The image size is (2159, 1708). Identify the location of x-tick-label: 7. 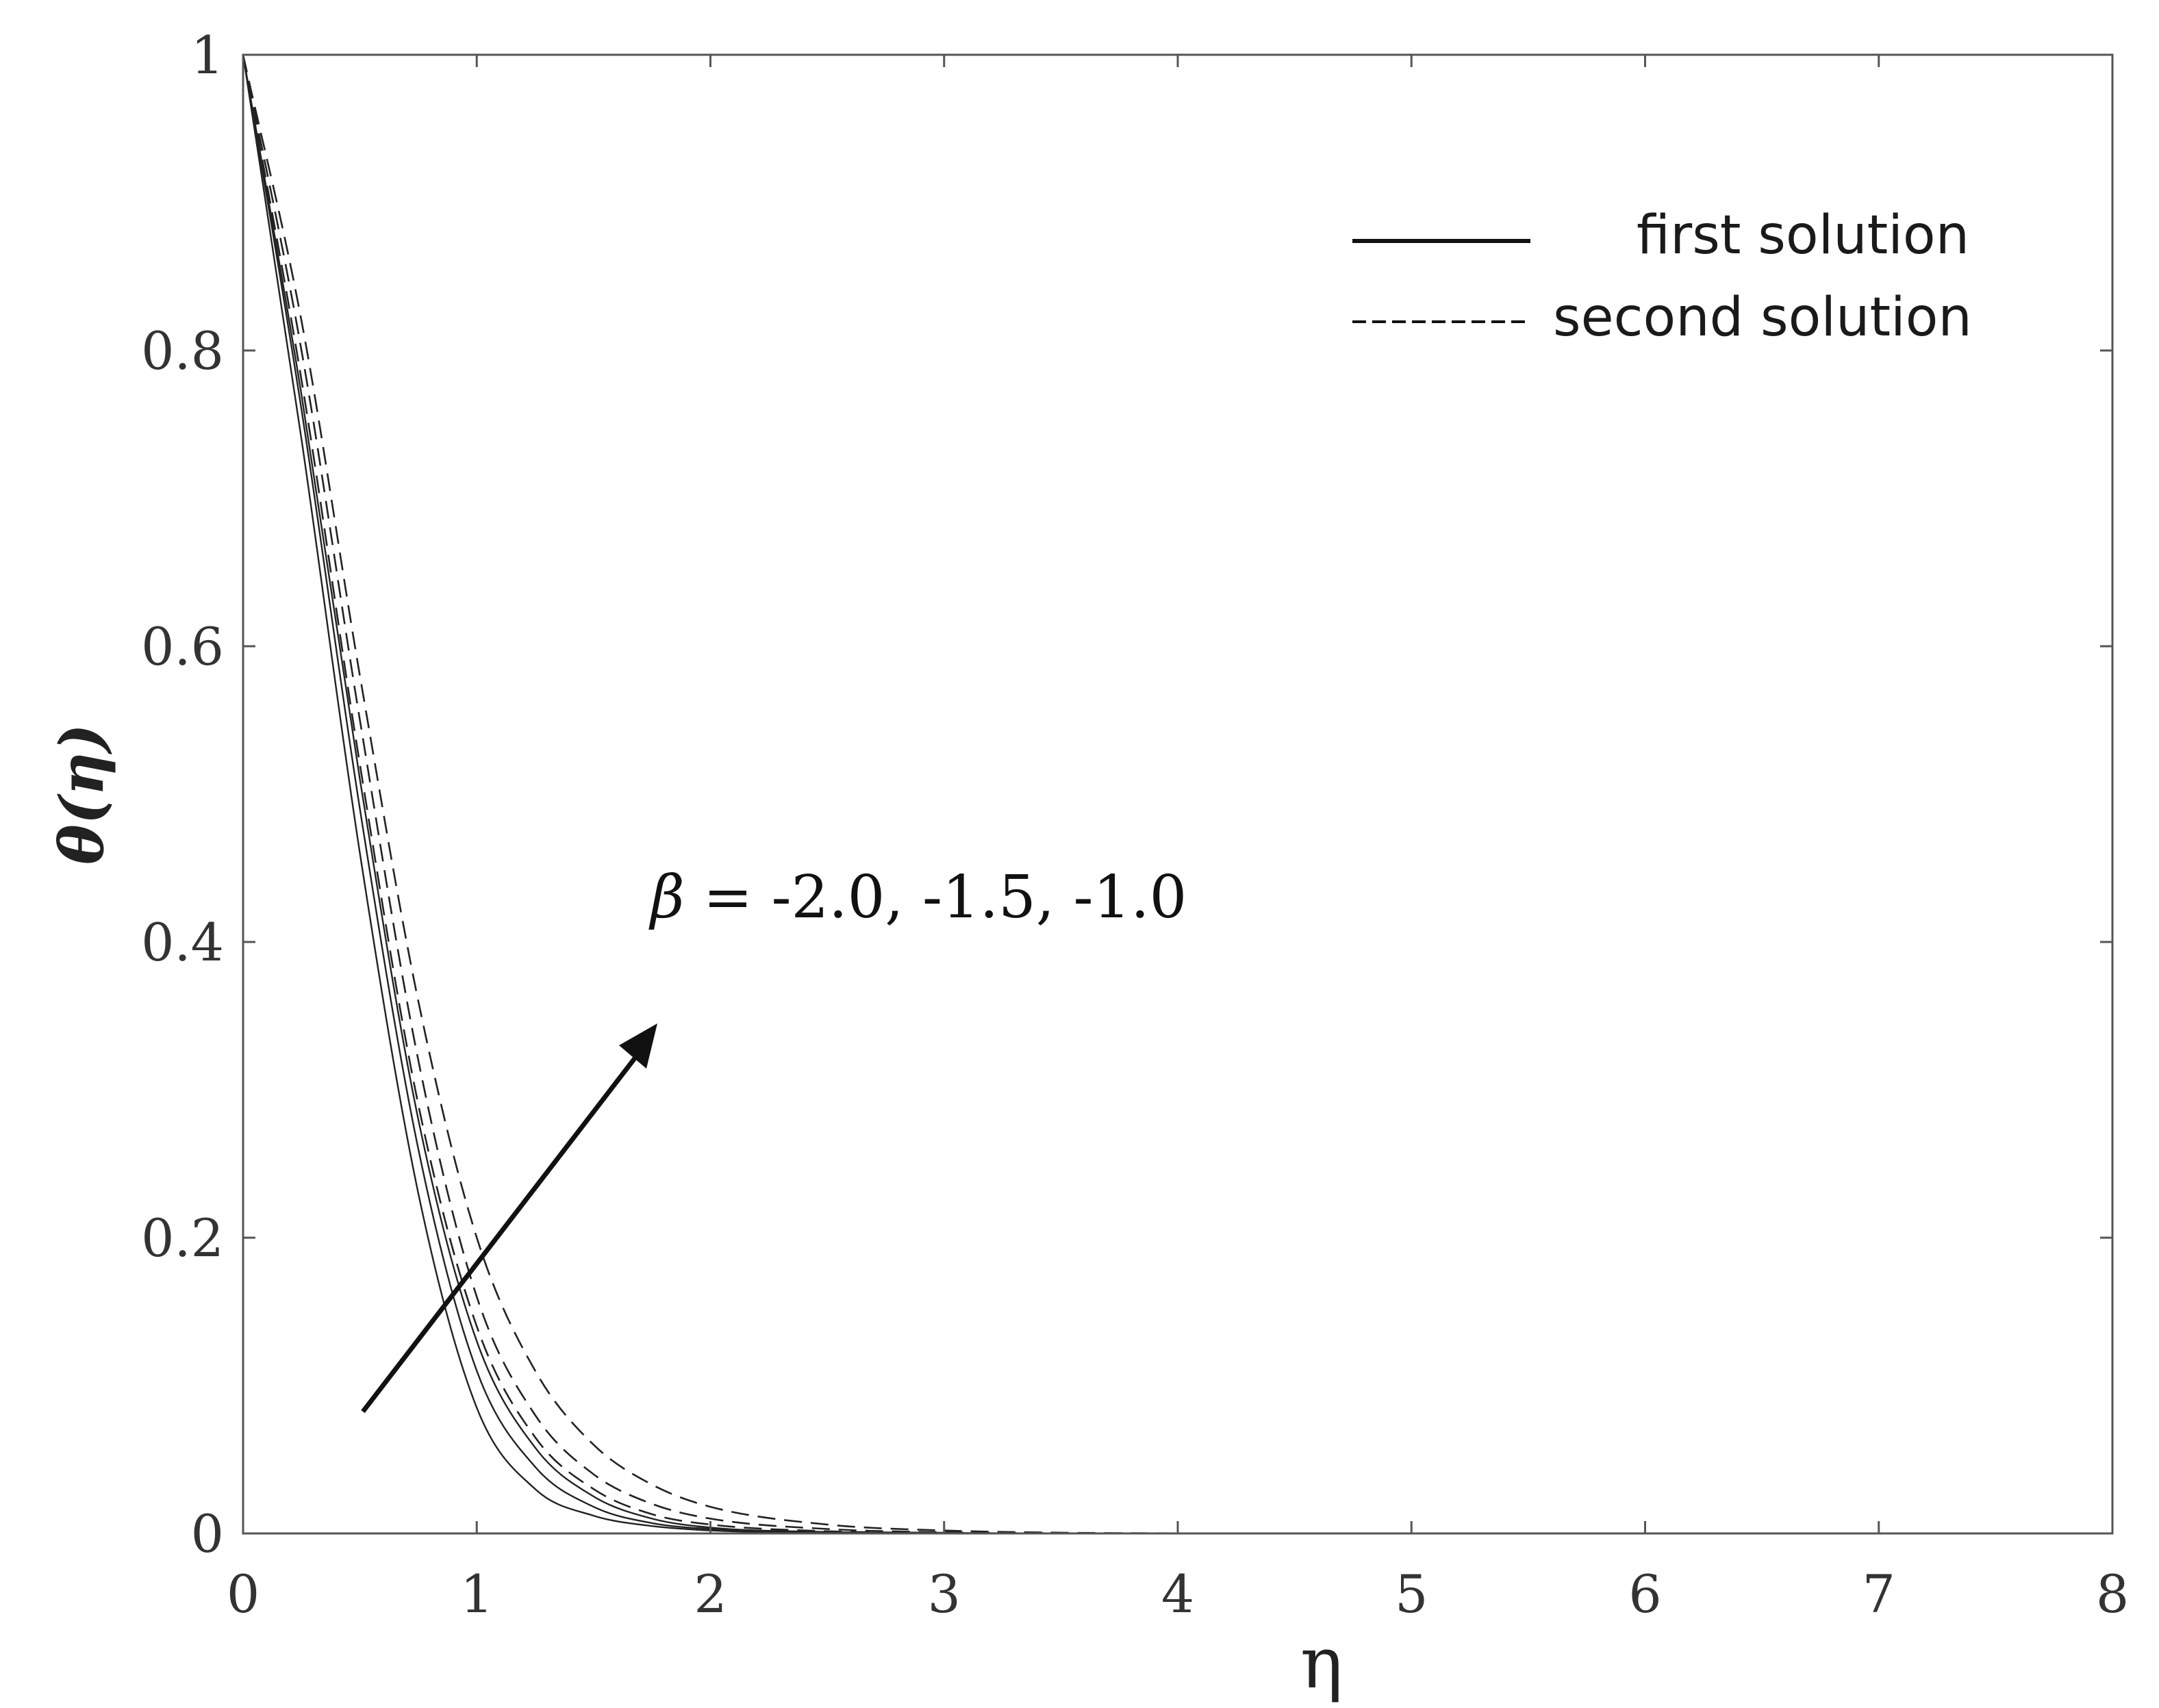
(1879, 1594).